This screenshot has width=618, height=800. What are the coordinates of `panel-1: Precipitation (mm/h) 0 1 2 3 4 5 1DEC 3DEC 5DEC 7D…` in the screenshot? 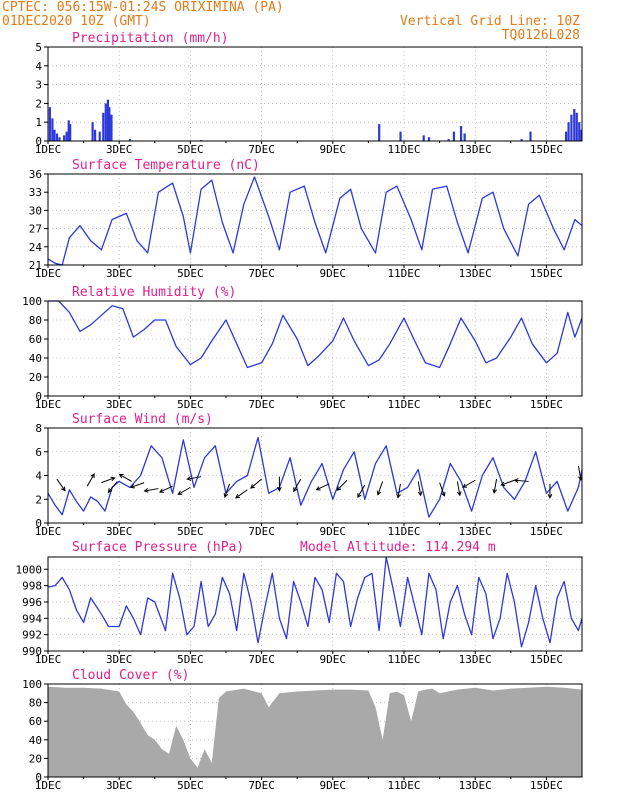 It's located at (309, 93).